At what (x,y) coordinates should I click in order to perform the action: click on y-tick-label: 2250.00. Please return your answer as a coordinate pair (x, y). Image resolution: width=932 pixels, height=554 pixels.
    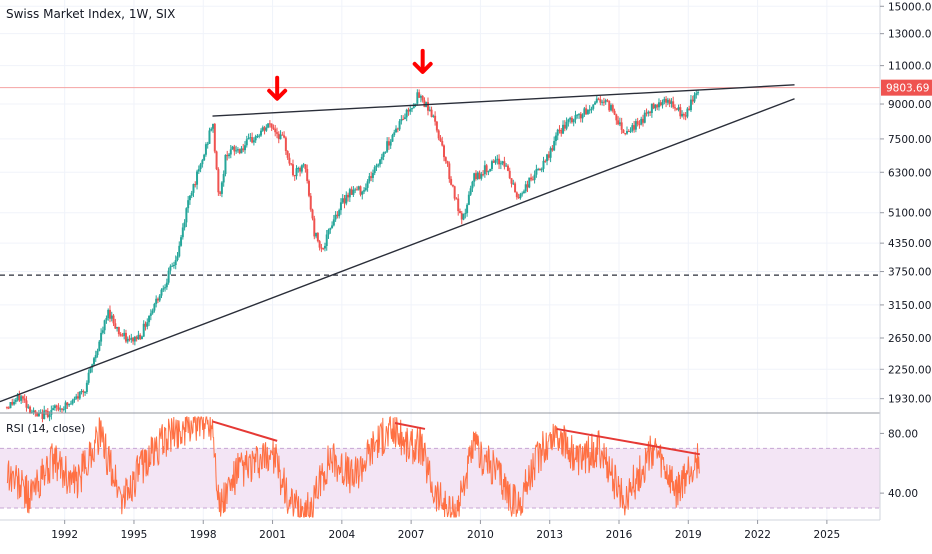
    Looking at the image, I should click on (909, 370).